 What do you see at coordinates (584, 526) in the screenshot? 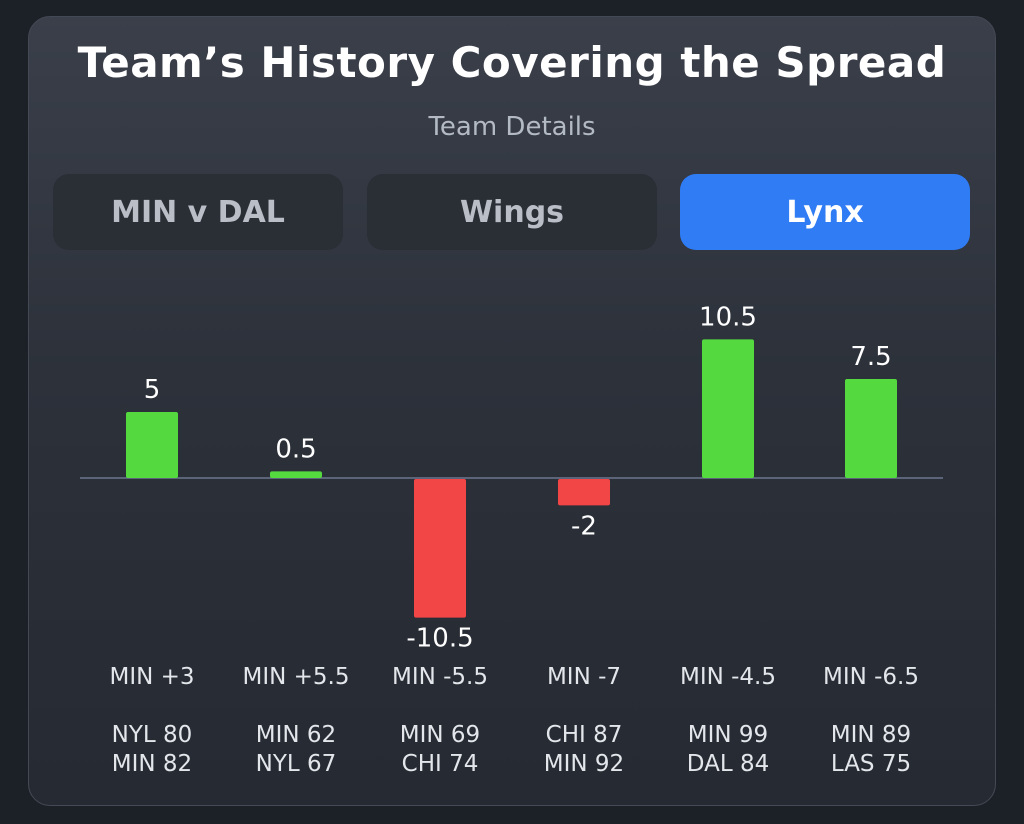
I see `value-label-3: -2` at bounding box center [584, 526].